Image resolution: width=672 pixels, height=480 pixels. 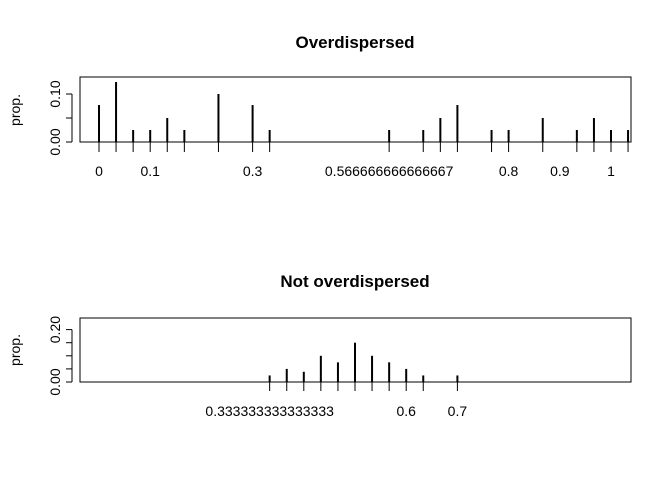 I want to click on y-tick-label: 0.10, so click(x=55, y=93).